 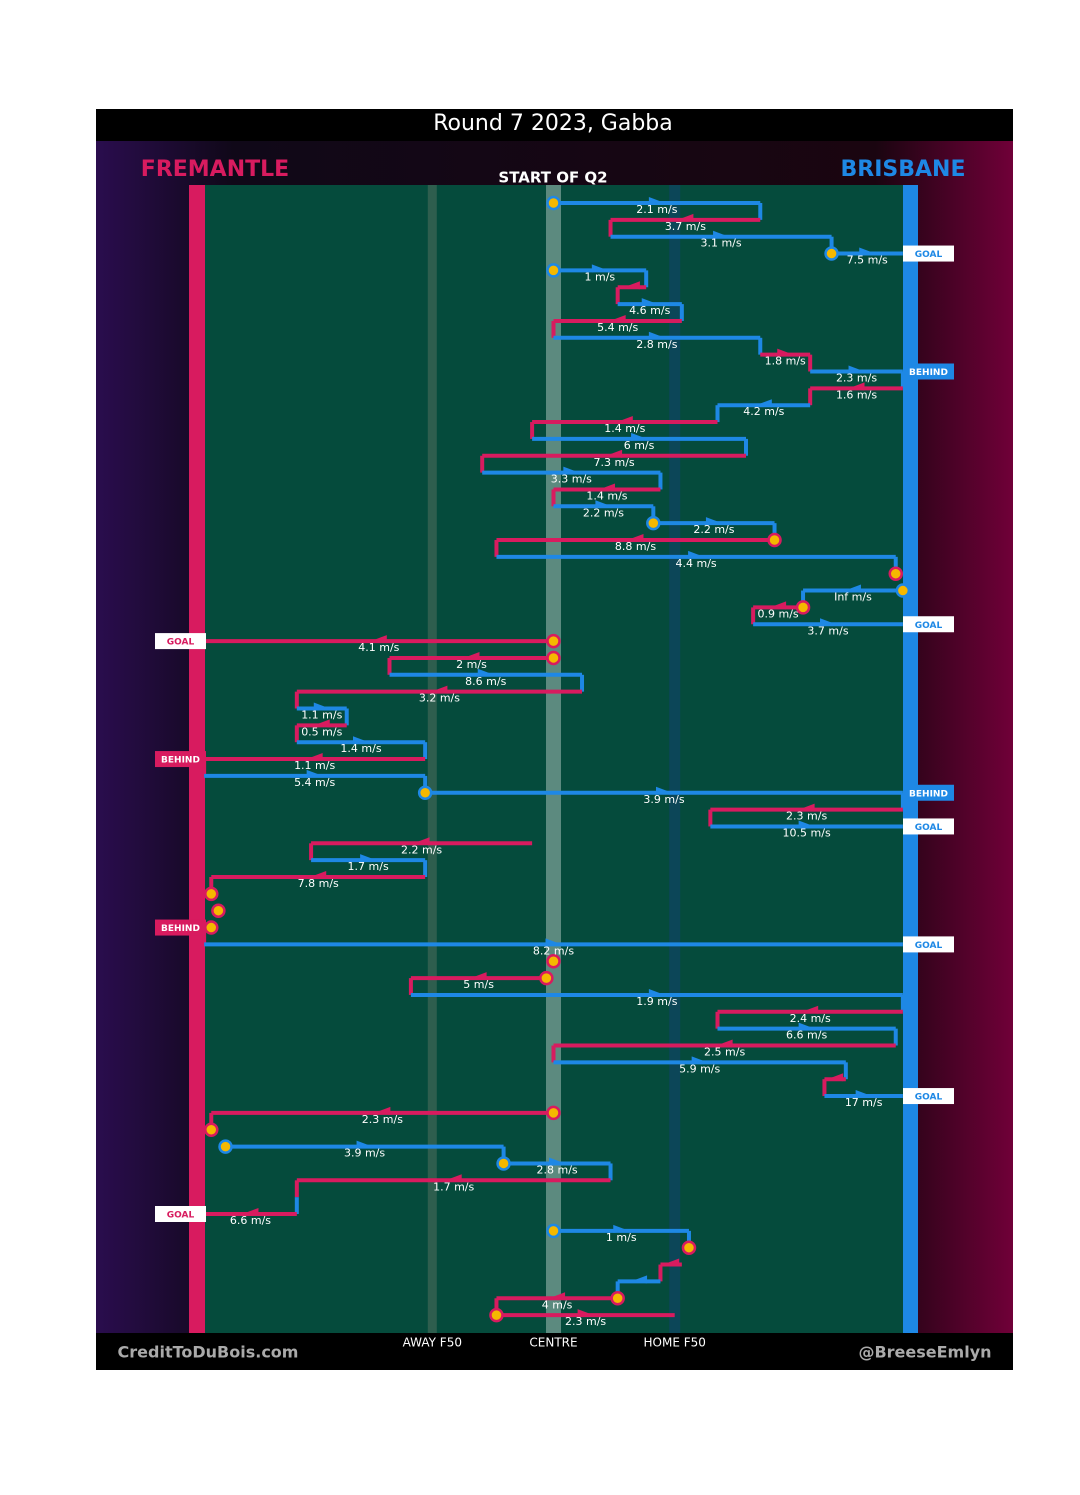 I want to click on speed-label: 6 m/s, so click(x=639, y=445).